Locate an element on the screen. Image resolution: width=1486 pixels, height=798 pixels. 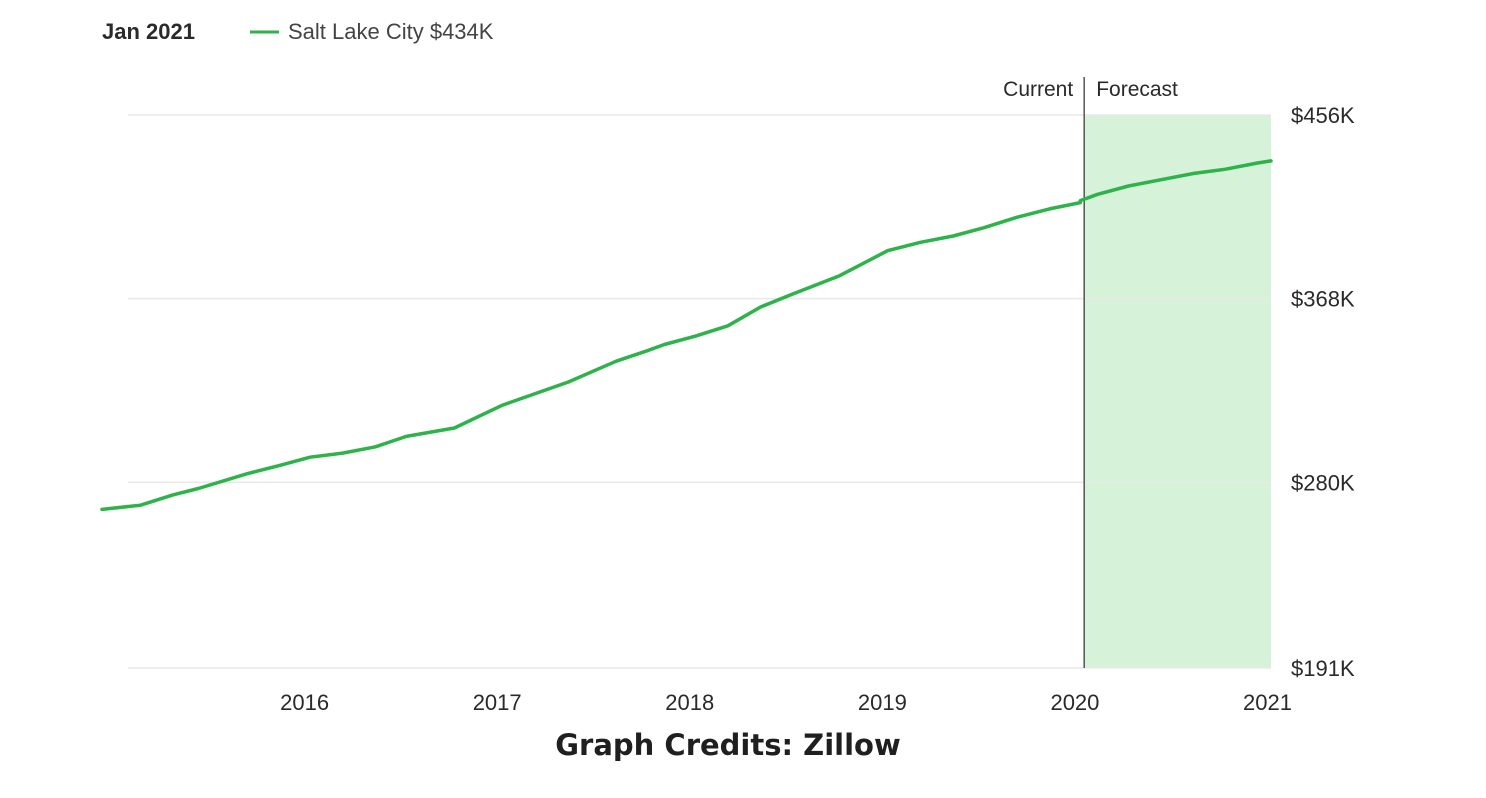
x-tick-label: 2018 is located at coordinates (689, 702).